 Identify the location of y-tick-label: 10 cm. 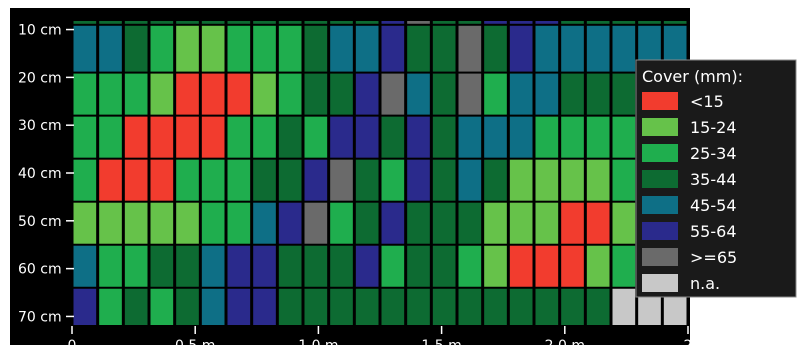
(40, 31).